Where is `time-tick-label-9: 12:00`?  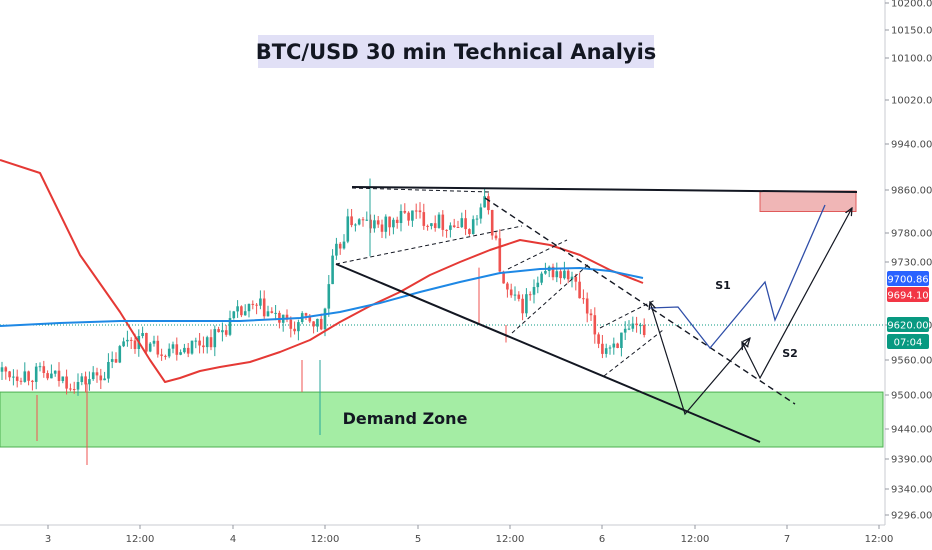 time-tick-label-9: 12:00 is located at coordinates (879, 539).